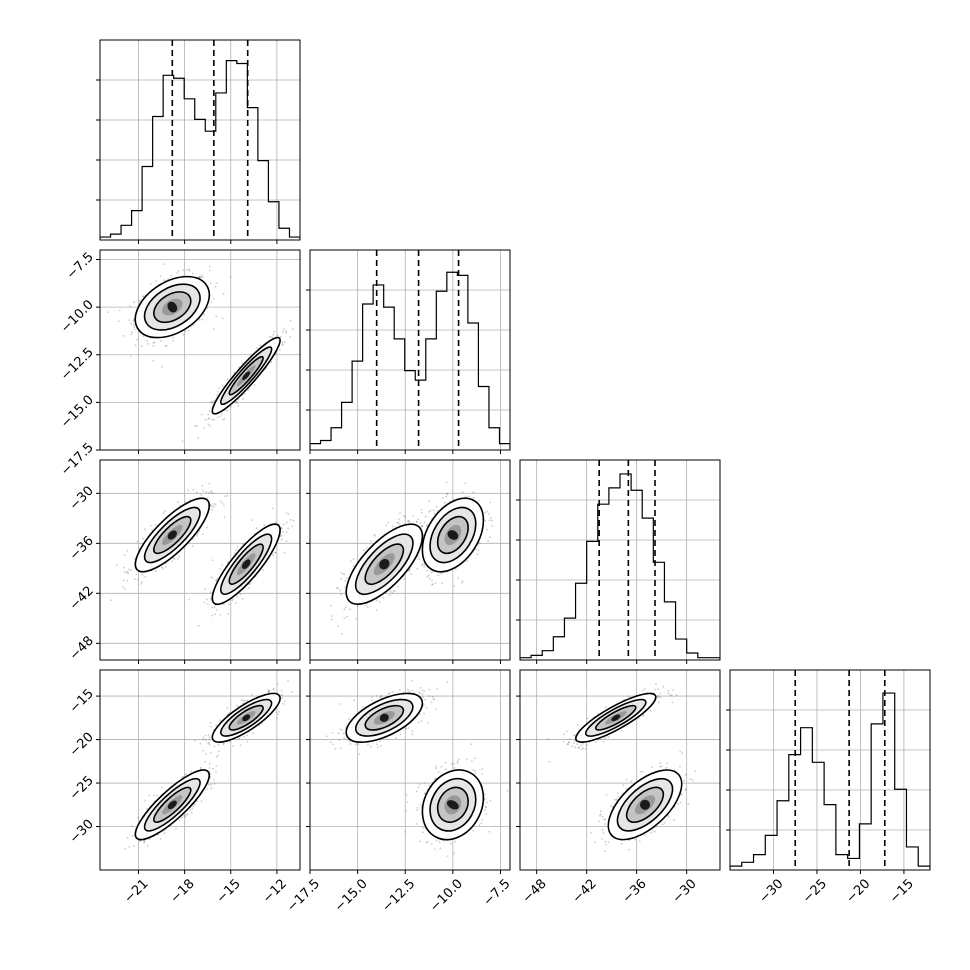 This screenshot has width=970, height=970. What do you see at coordinates (183, 891) in the screenshot?
I see `x-tick-label: −18` at bounding box center [183, 891].